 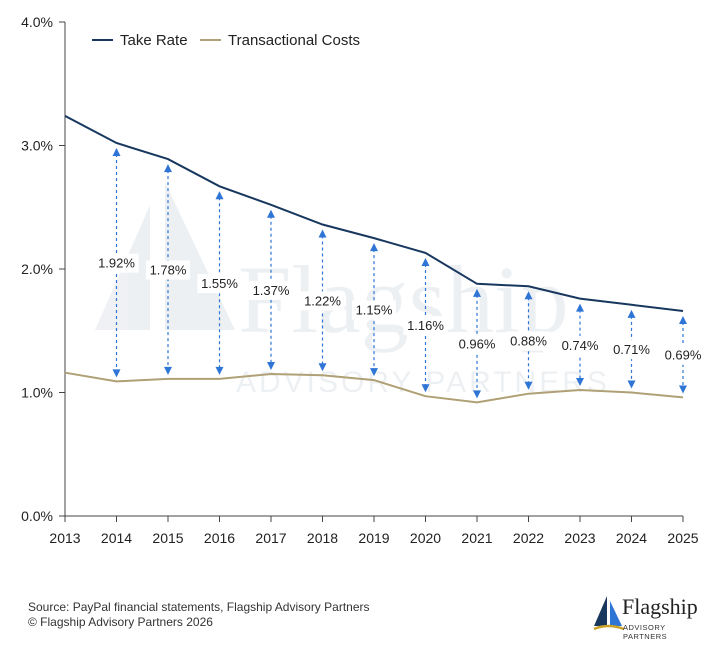 I want to click on y-tick-label: 2.0%, so click(x=37, y=269).